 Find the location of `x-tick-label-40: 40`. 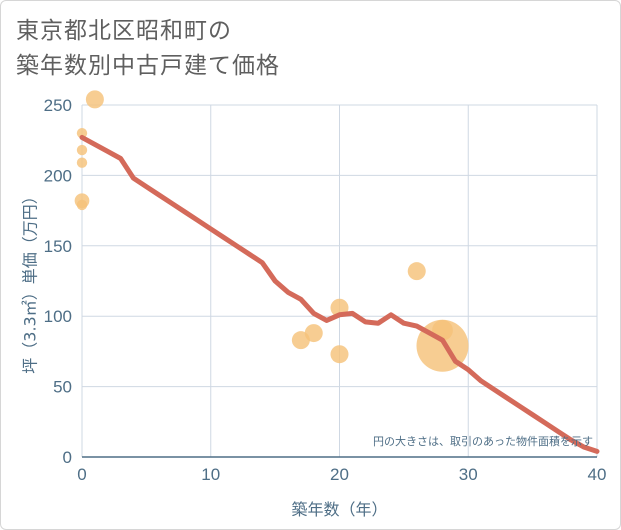

x-tick-label-40: 40 is located at coordinates (597, 474).